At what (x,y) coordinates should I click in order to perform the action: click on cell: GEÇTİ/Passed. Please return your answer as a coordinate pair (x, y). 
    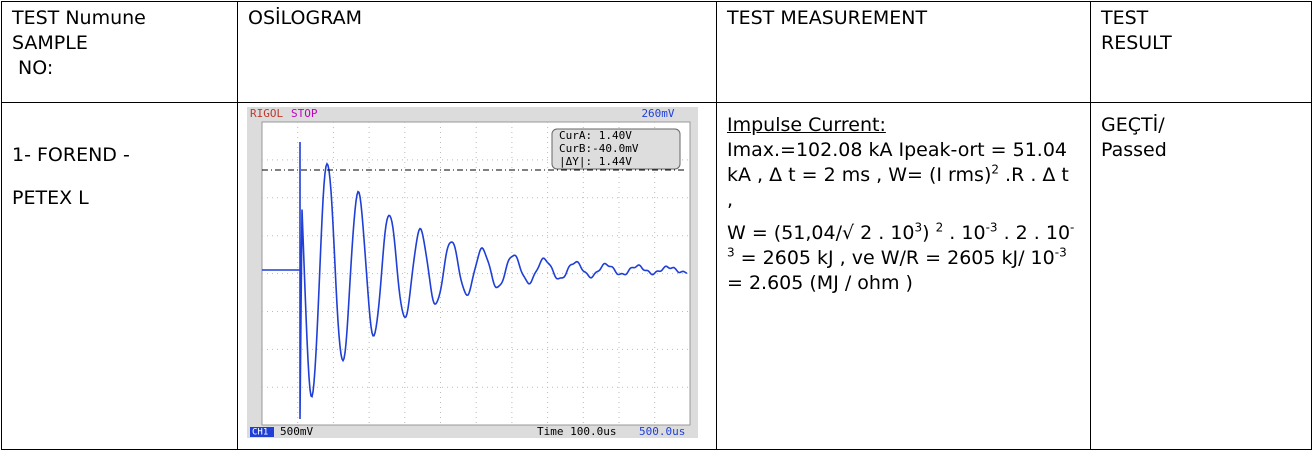
    Looking at the image, I should click on (1201, 276).